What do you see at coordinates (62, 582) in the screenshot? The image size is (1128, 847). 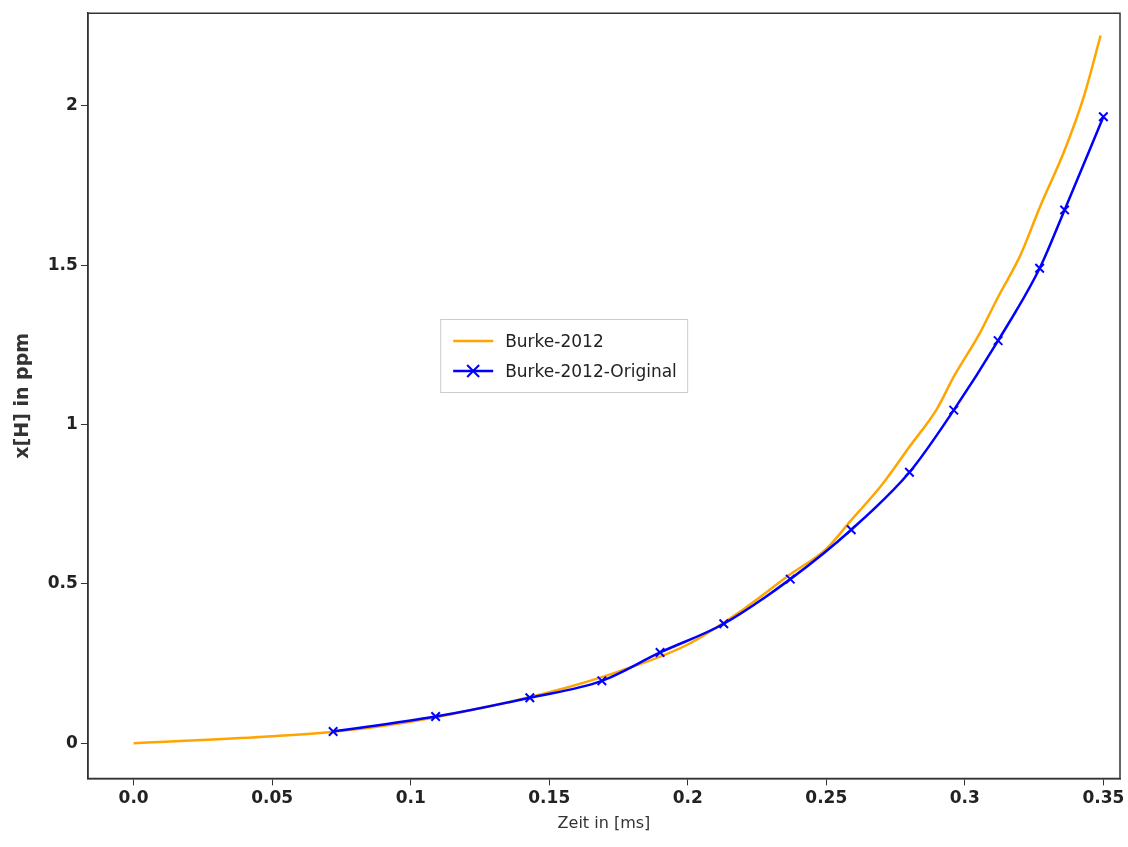 I see `y-tick-label: 0.5` at bounding box center [62, 582].